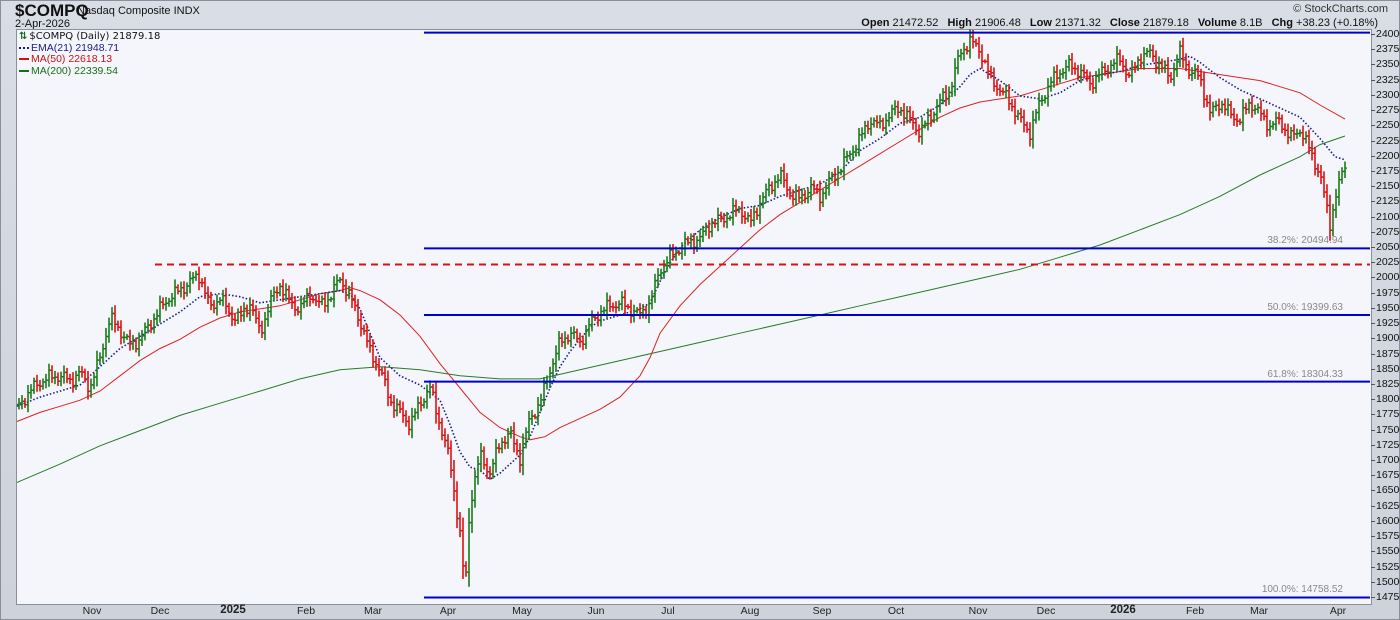  What do you see at coordinates (1217, 23) in the screenshot?
I see `volume-label: Volume` at bounding box center [1217, 23].